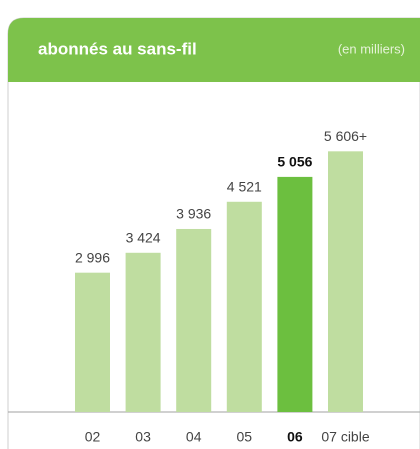  What do you see at coordinates (244, 186) in the screenshot?
I see `value-label: 4 521` at bounding box center [244, 186].